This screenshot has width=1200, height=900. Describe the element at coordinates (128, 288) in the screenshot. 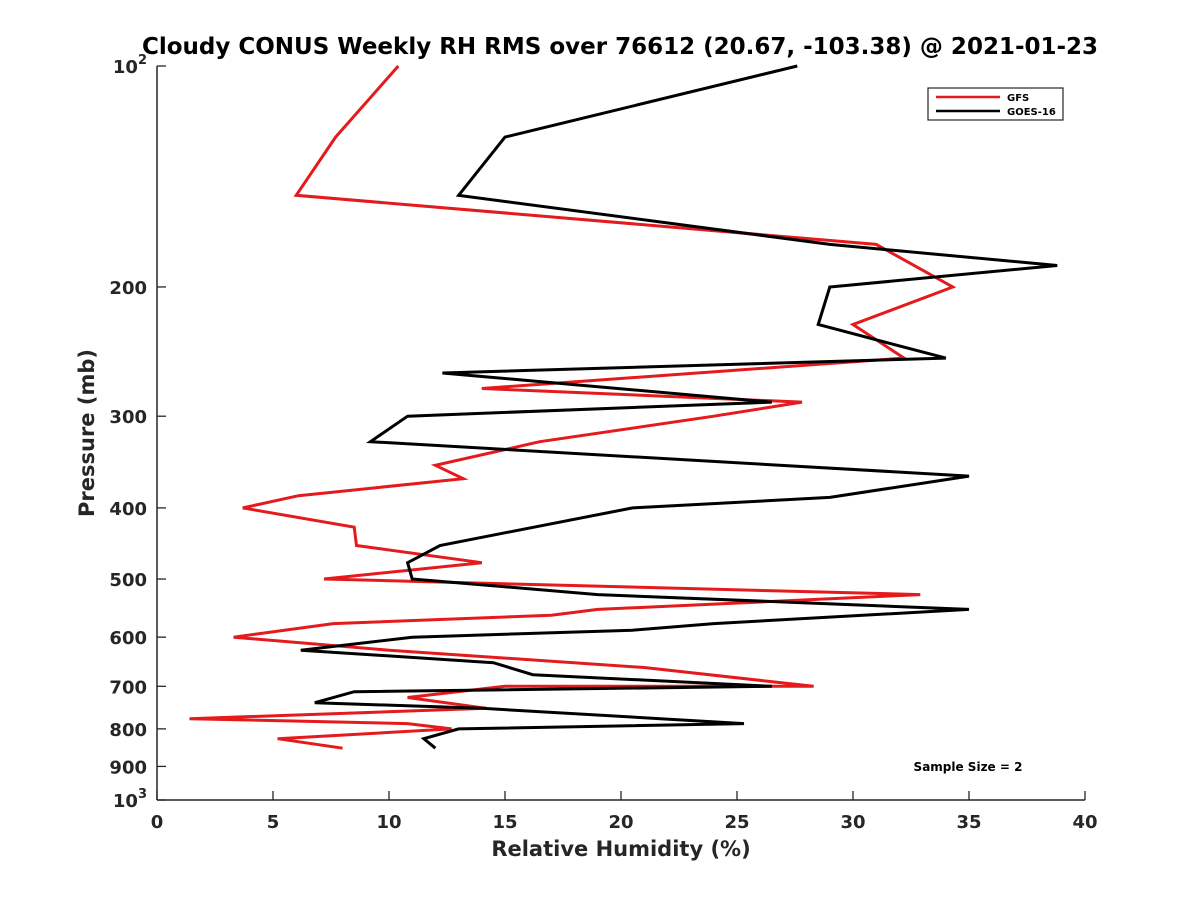

I see `y-tick-label: 200` at that location.